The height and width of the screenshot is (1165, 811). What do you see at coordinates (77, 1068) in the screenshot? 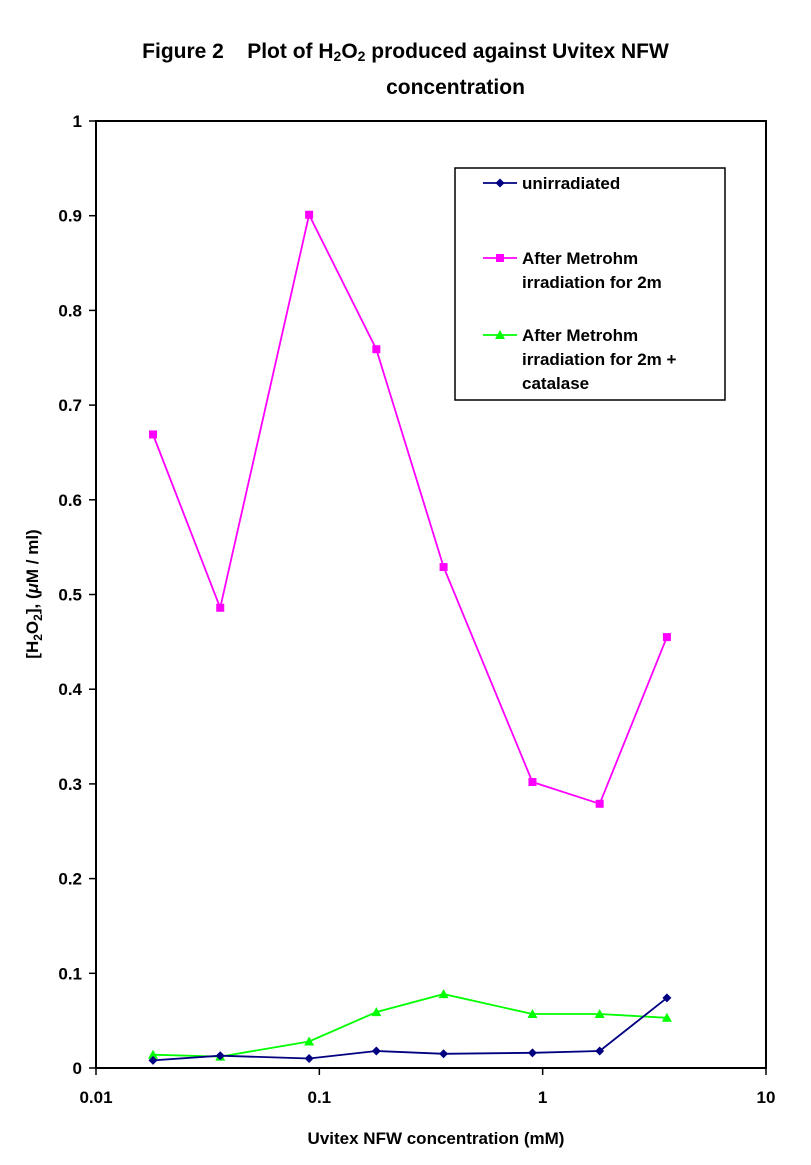
I see `y-tick-label: 0` at bounding box center [77, 1068].